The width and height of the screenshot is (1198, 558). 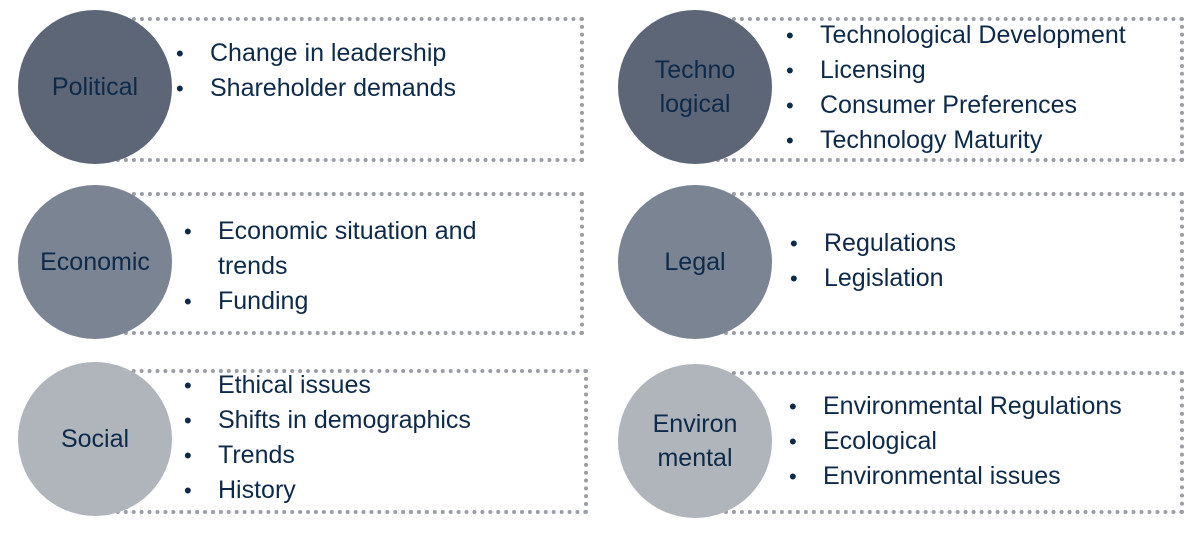 I want to click on factor-label-line: mental, so click(x=695, y=458).